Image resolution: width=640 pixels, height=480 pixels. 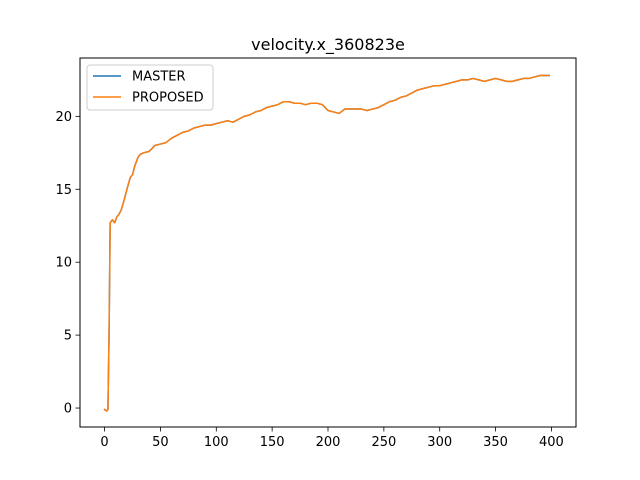 What do you see at coordinates (68, 336) in the screenshot?
I see `y-tick-label: 5` at bounding box center [68, 336].